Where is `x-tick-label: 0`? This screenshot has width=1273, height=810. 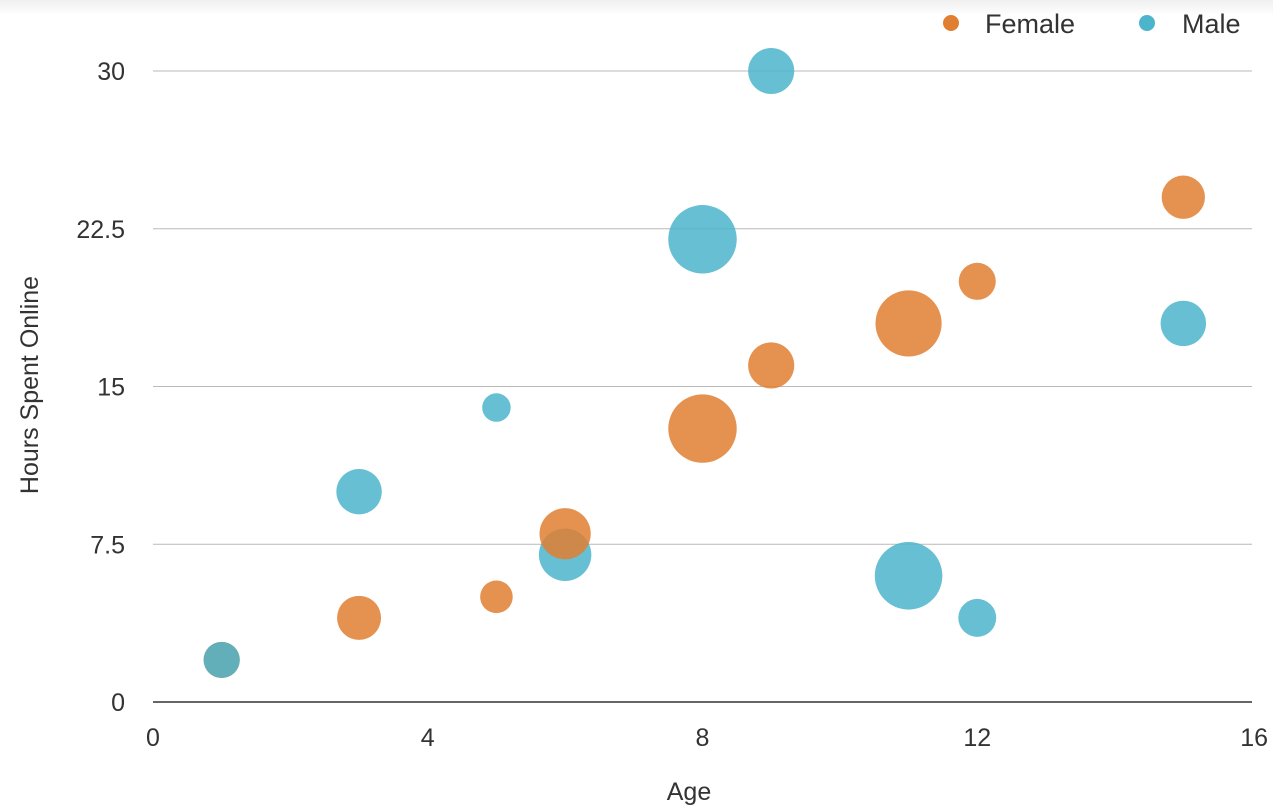
x-tick-label: 0 is located at coordinates (153, 738).